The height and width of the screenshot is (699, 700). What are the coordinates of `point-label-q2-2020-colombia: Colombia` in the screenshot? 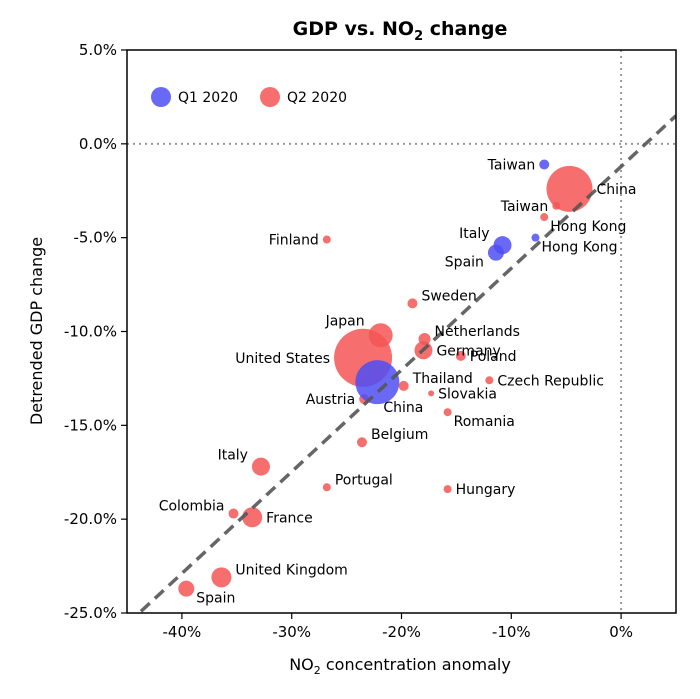 It's located at (192, 507).